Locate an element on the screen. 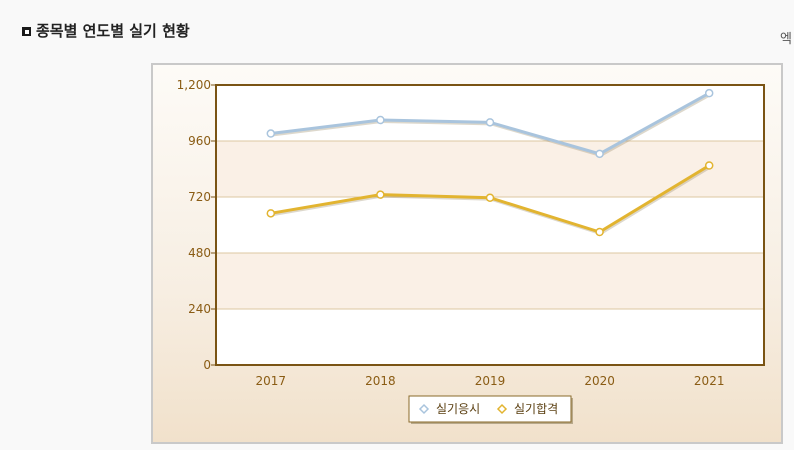  legend-label: 실기응시 is located at coordinates (458, 409).